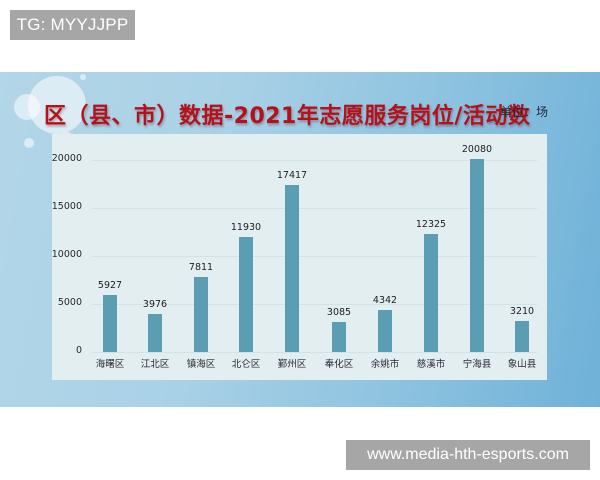  I want to click on y-tick-label: 15000, so click(66, 206).